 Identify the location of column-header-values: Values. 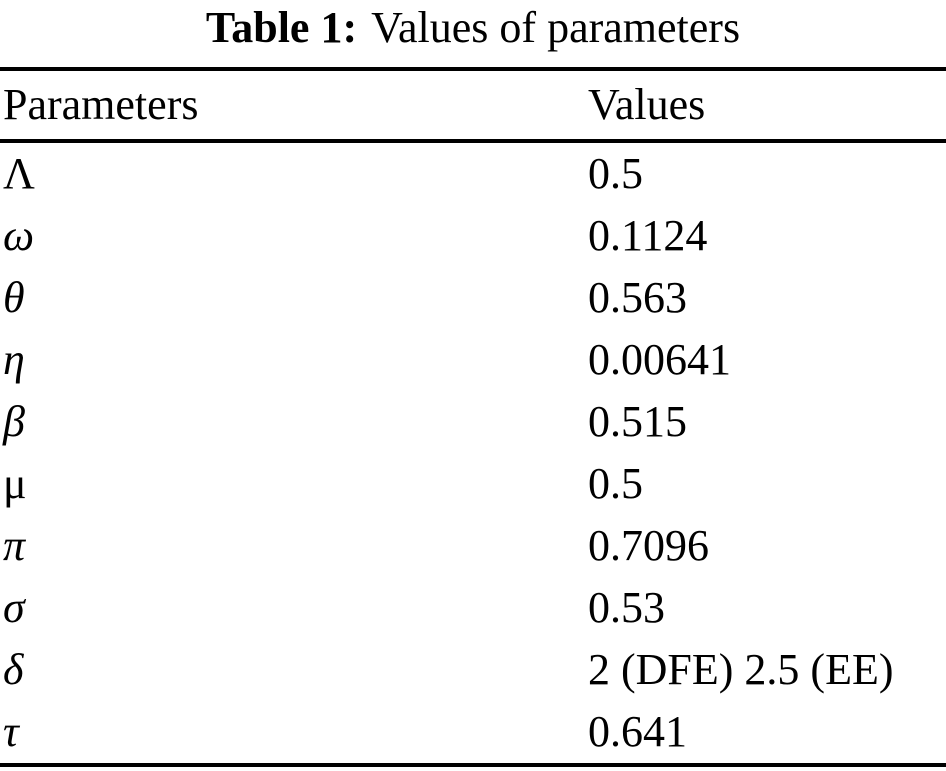
(647, 104).